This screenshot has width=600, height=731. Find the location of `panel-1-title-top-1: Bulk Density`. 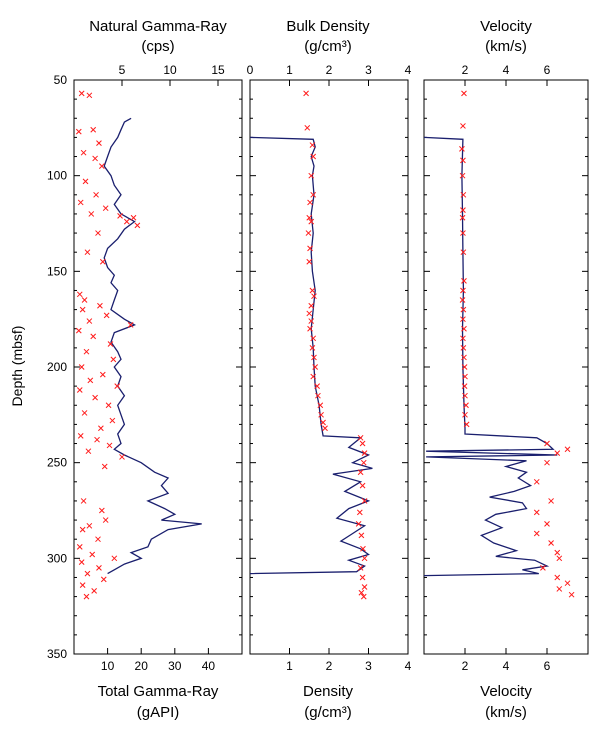

panel-1-title-top-1: Bulk Density is located at coordinates (328, 26).